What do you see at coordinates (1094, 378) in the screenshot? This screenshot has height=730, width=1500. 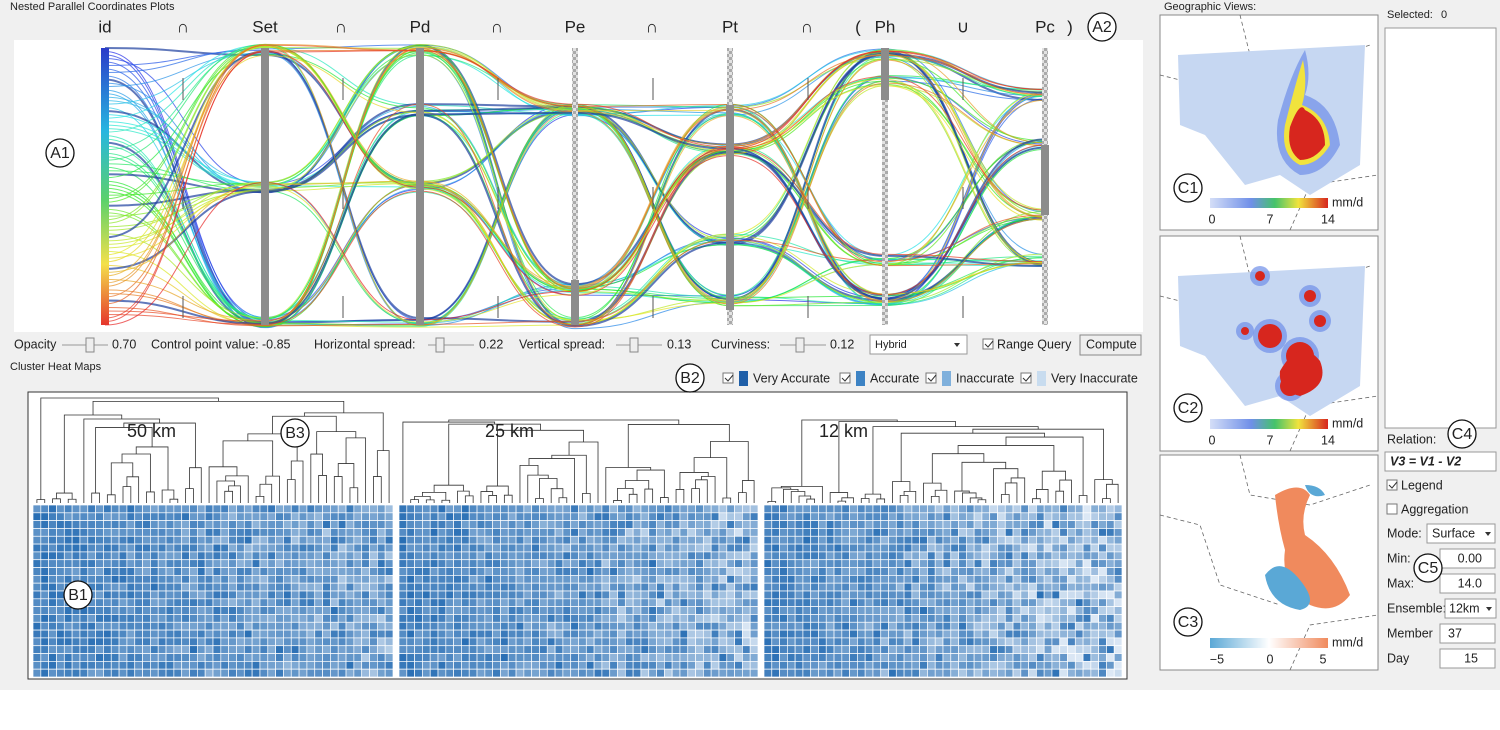 I see `legend-label: Very Inaccurate` at bounding box center [1094, 378].